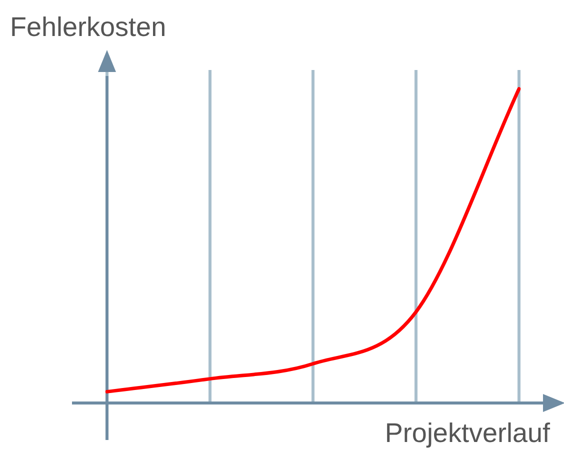 This screenshot has height=452, width=564. Describe the element at coordinates (467, 433) in the screenshot. I see `x-axis-title: Projektverlauf` at that location.